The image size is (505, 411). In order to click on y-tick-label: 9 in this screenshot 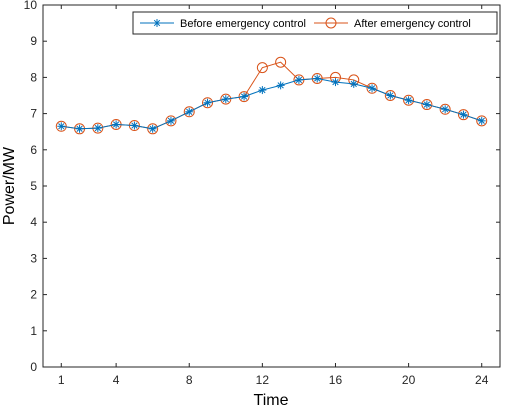, I will do `click(33, 41)`.